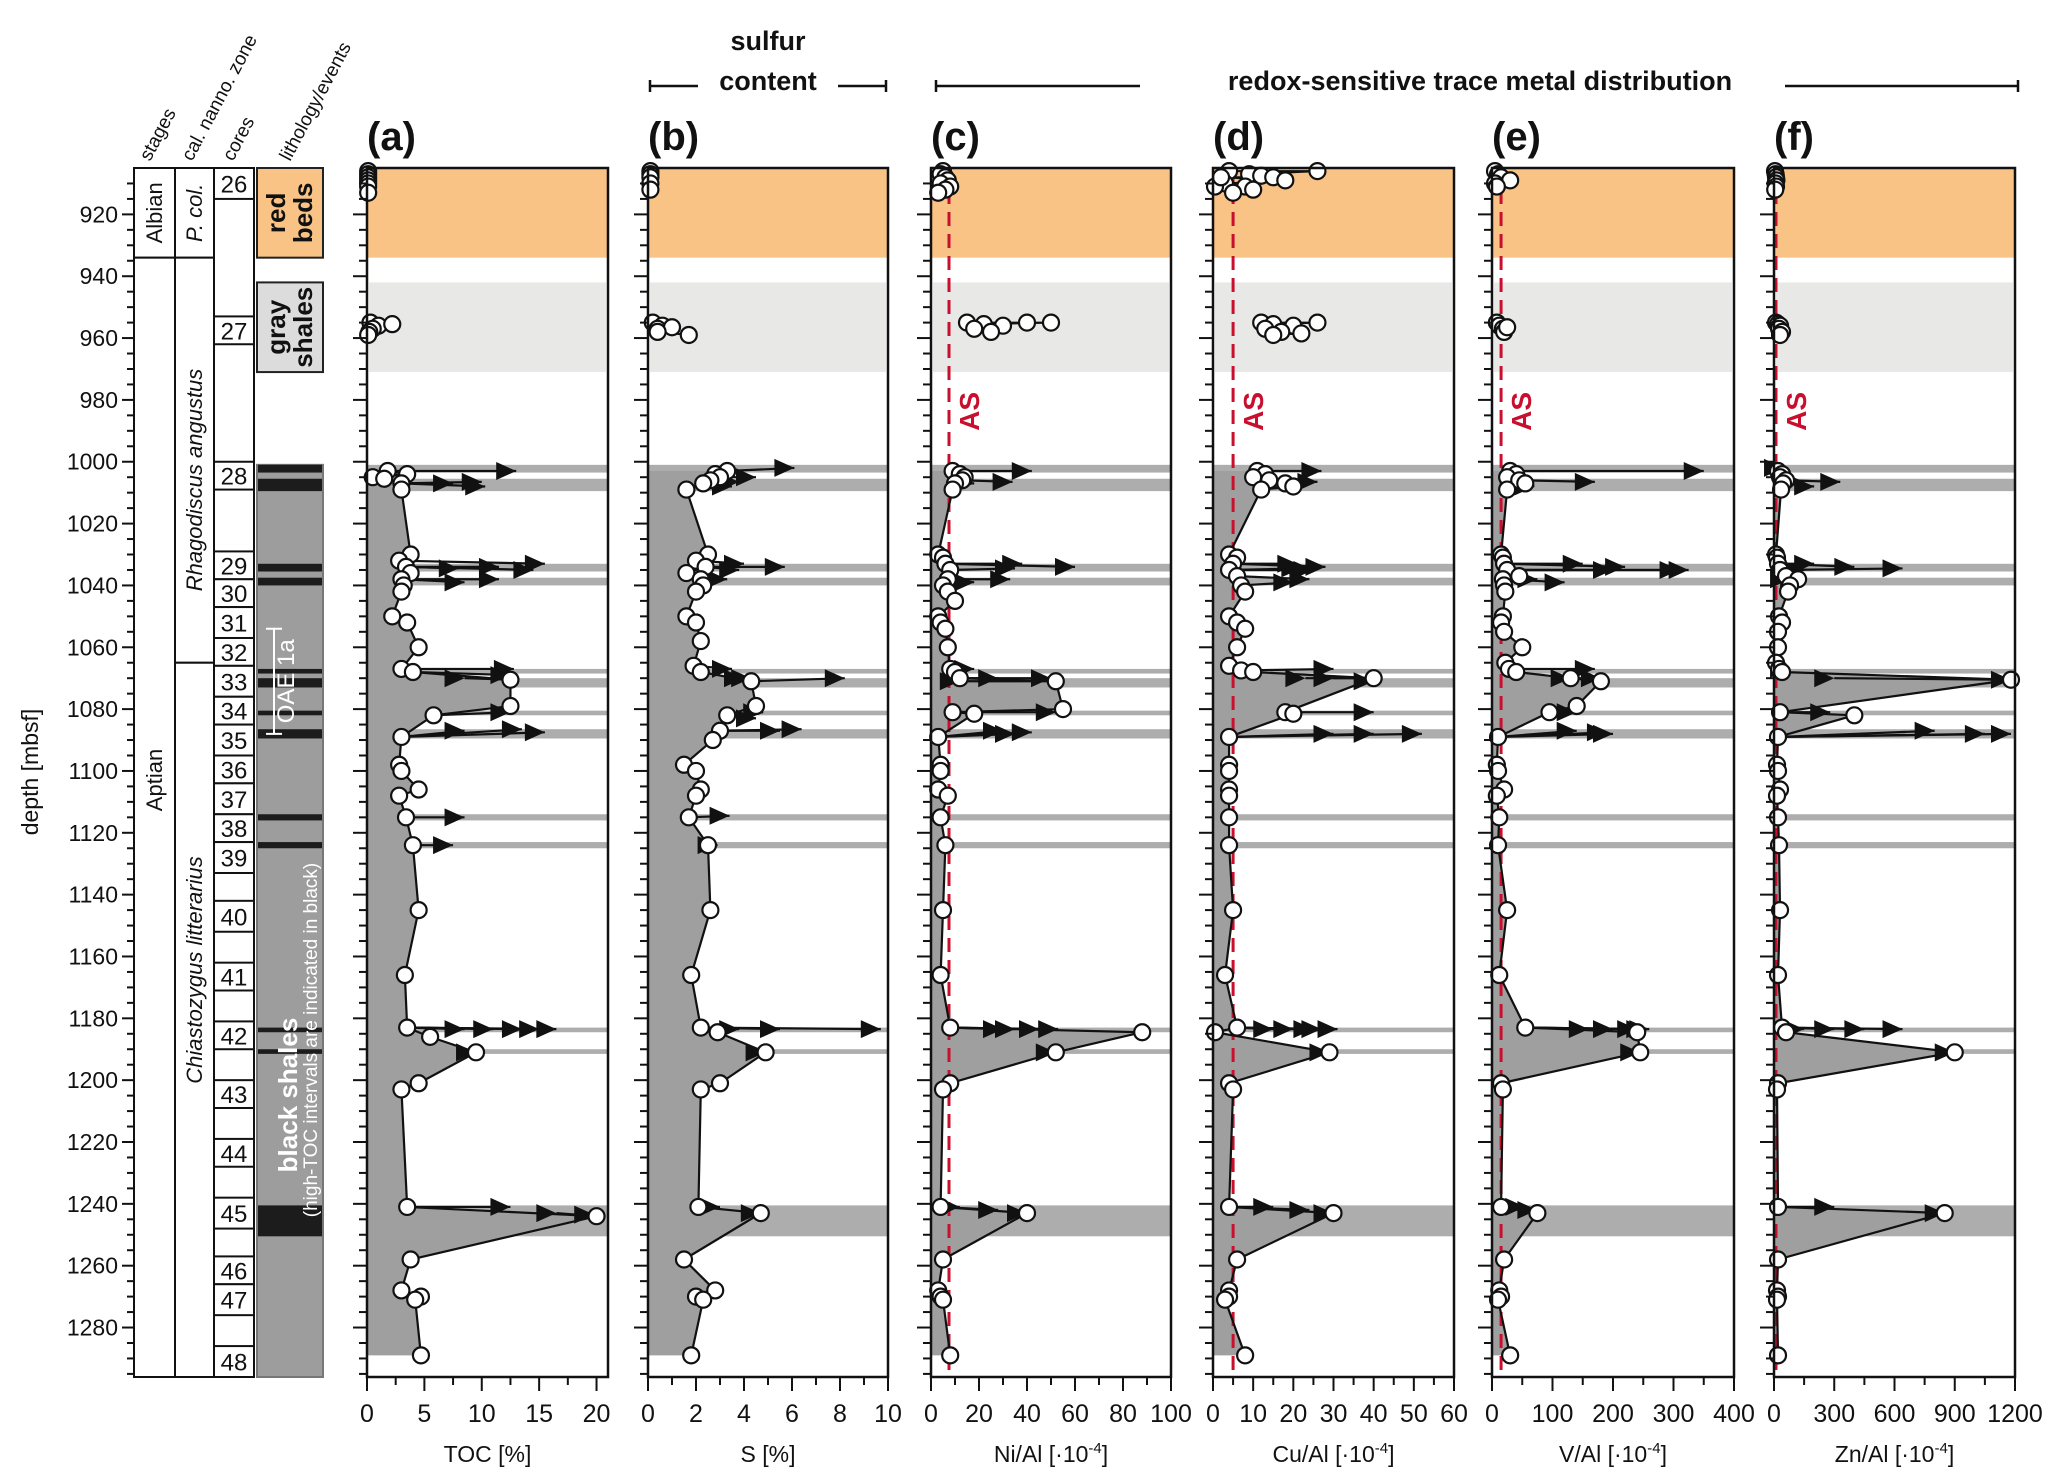 The width and height of the screenshot is (2067, 1481). Describe the element at coordinates (488, 1454) in the screenshot. I see `x-axis-label: TOC [%]` at that location.